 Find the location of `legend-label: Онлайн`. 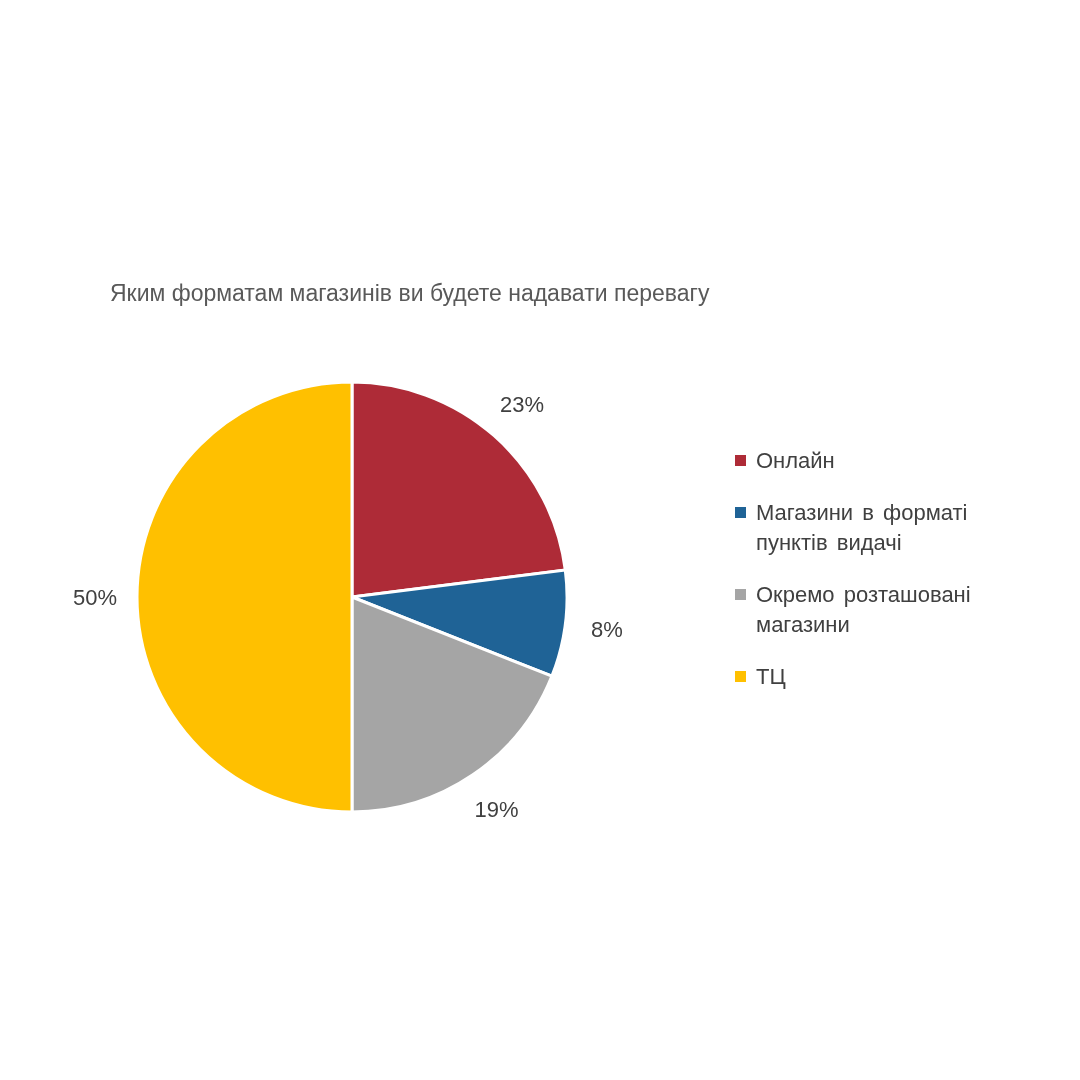

legend-label: Онлайн is located at coordinates (795, 461).